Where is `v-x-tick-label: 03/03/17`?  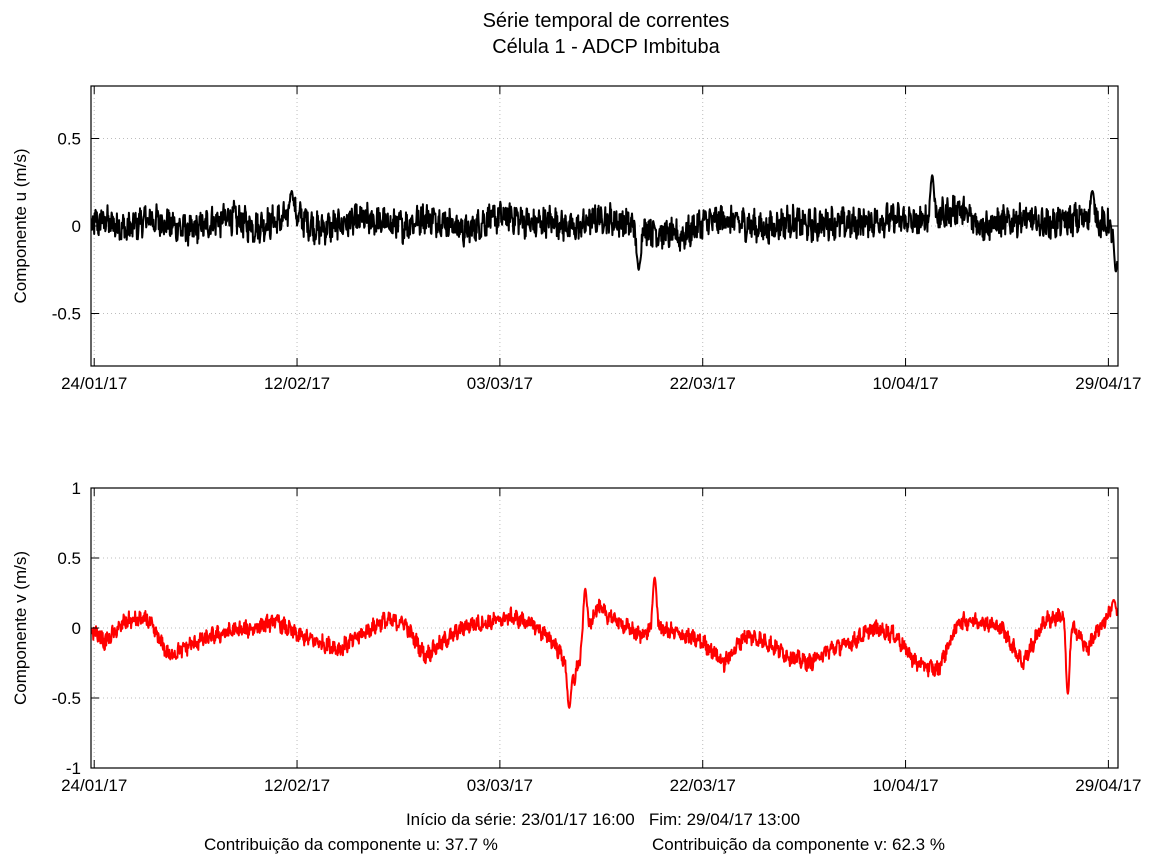
v-x-tick-label: 03/03/17 is located at coordinates (500, 785).